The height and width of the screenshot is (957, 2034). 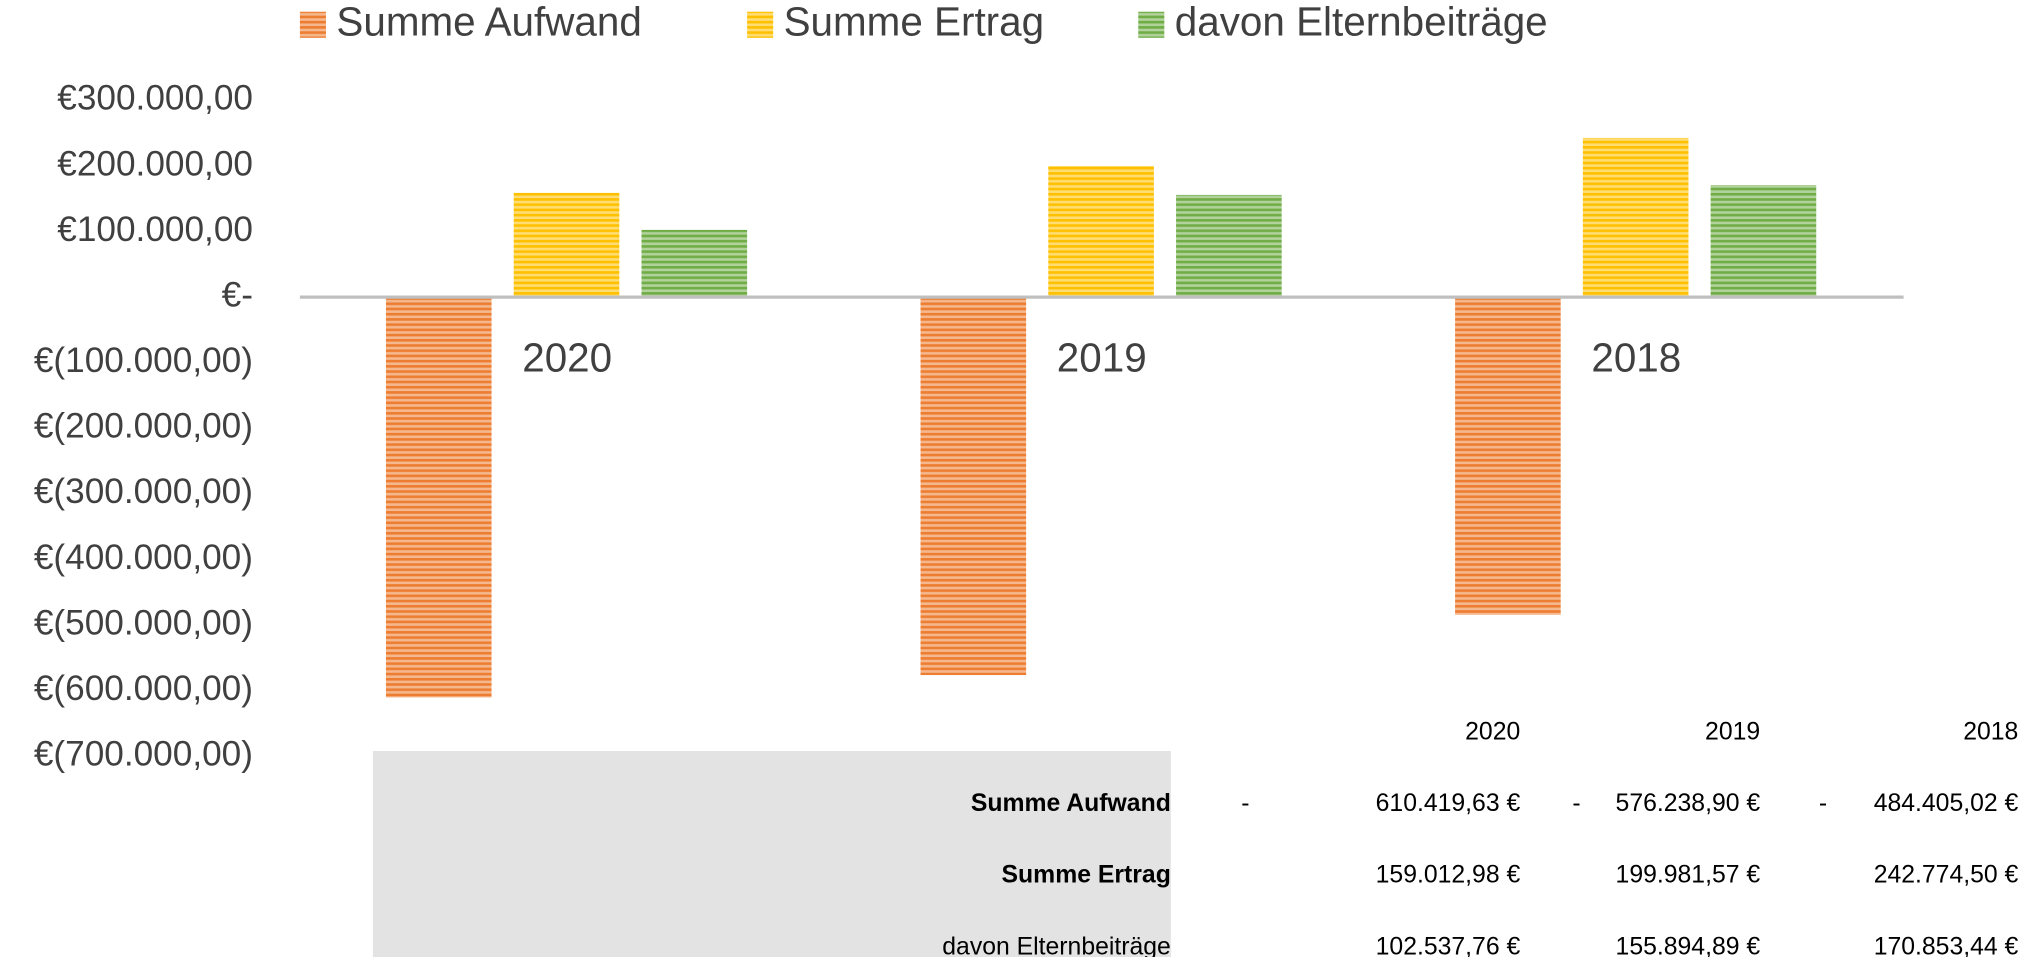 What do you see at coordinates (1056, 945) in the screenshot?
I see `table-row-label: davon Elternbeiträge` at bounding box center [1056, 945].